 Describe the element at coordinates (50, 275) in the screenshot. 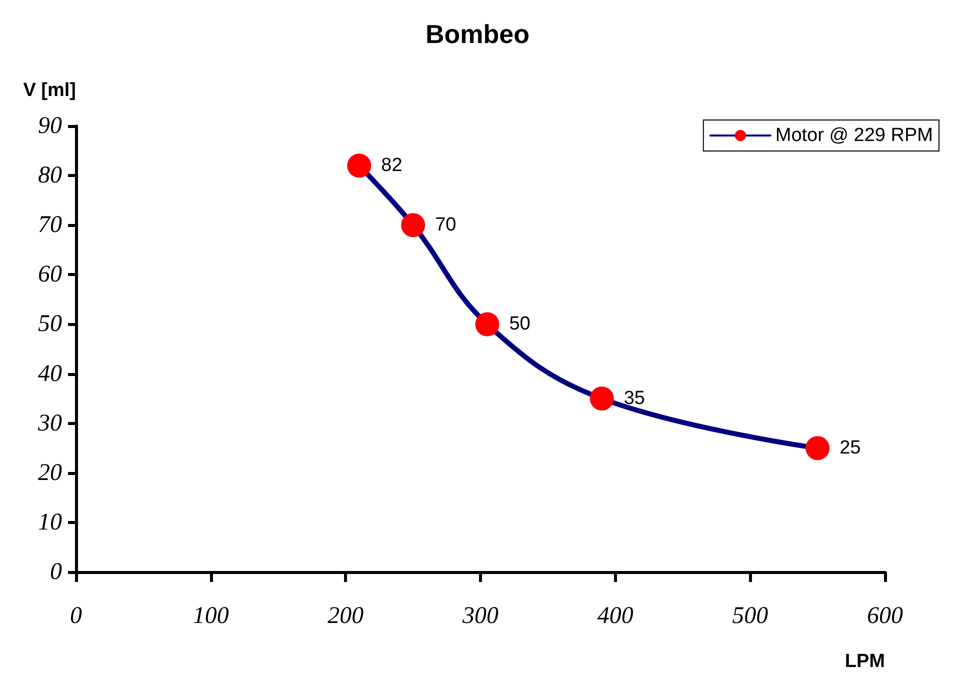

I see `y-tick-label: 60` at that location.